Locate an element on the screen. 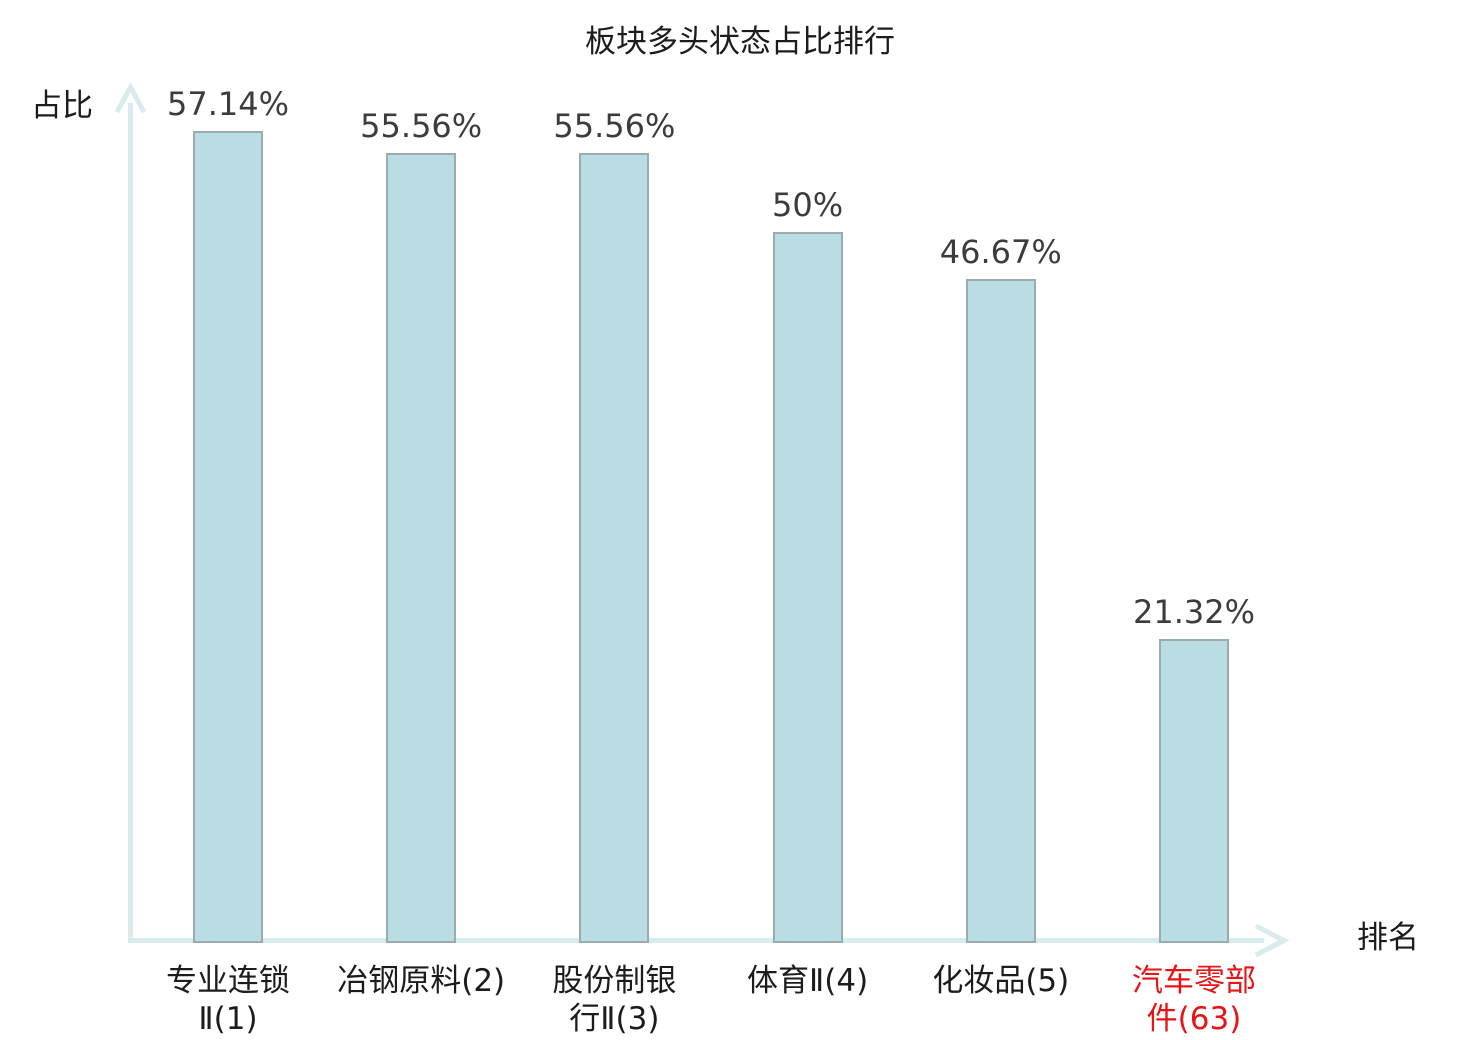  category-label-line: 件(63) is located at coordinates (1194, 1019).